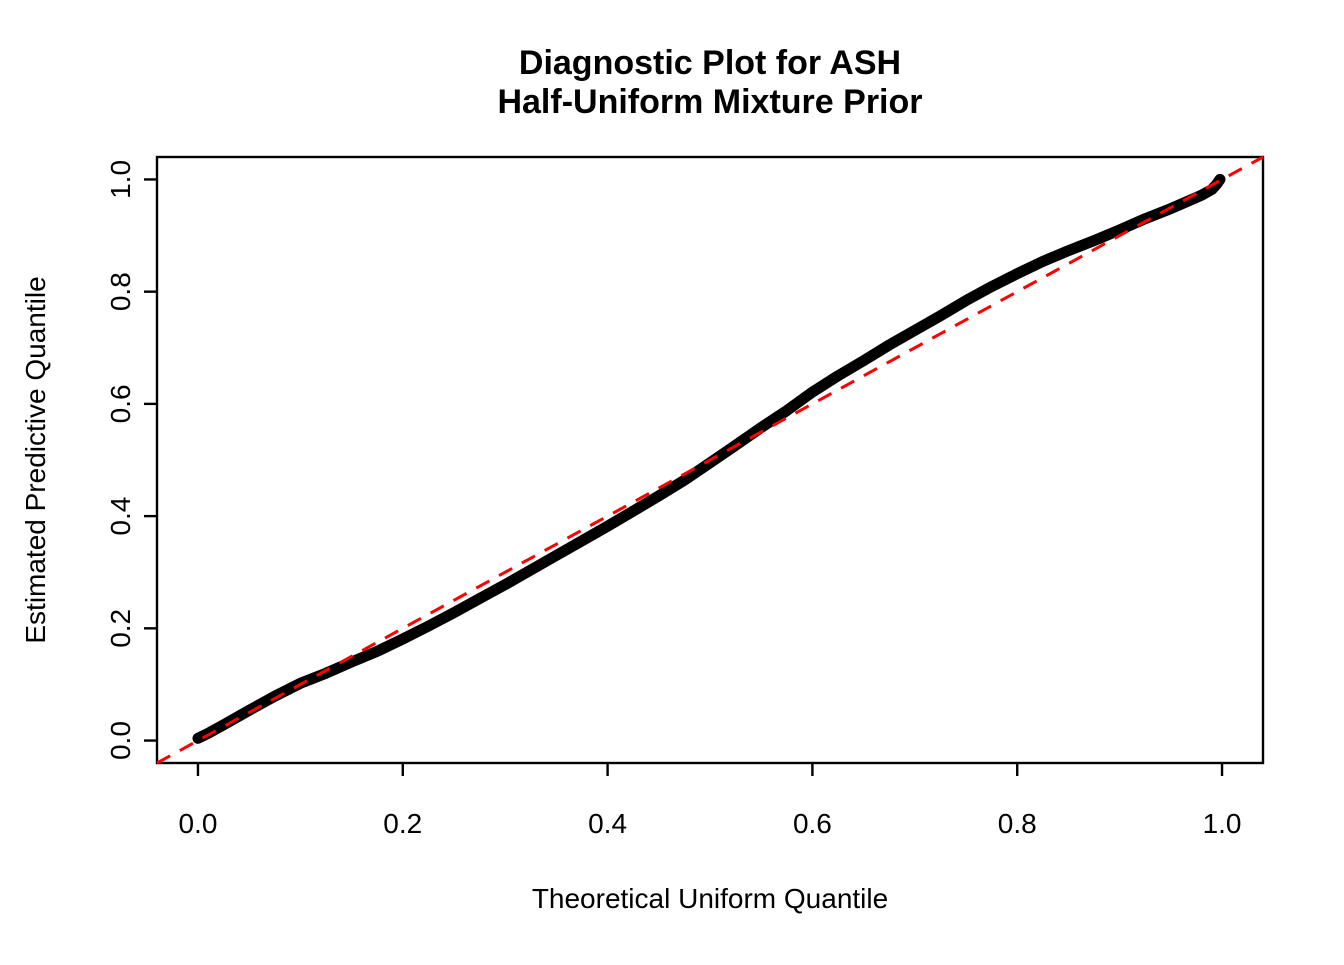 This screenshot has width=1344, height=965. What do you see at coordinates (1017, 823) in the screenshot?
I see `x-tick-label: 0.8` at bounding box center [1017, 823].